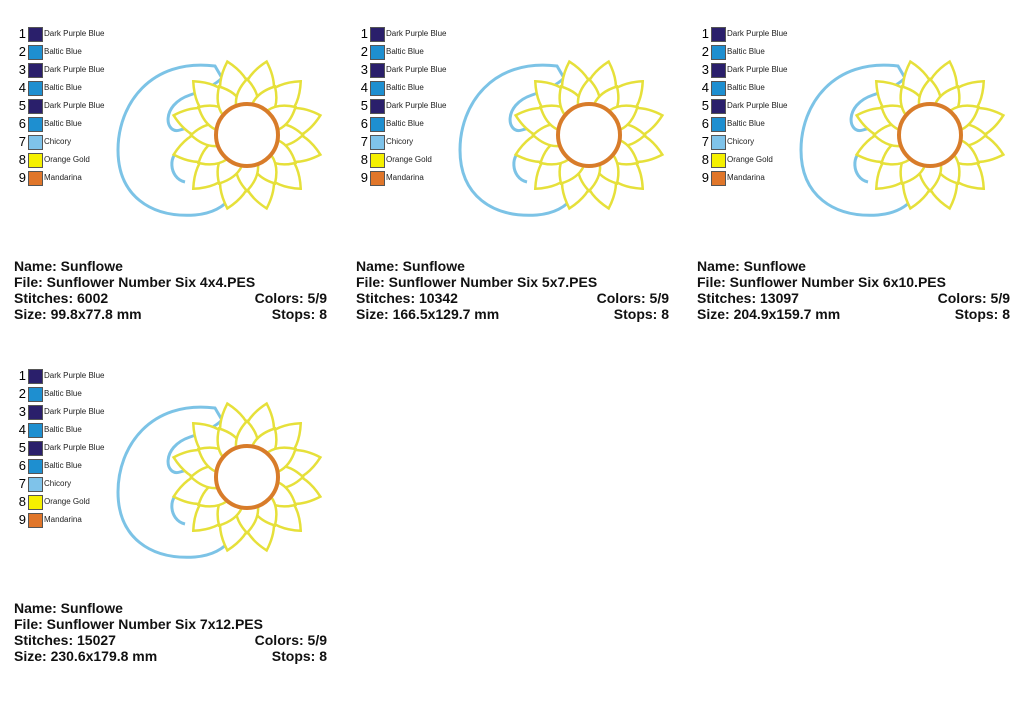 The image size is (1024, 702). Describe the element at coordinates (477, 282) in the screenshot. I see `file-line: File: Sunflower Number Six 5x7.PES` at that location.